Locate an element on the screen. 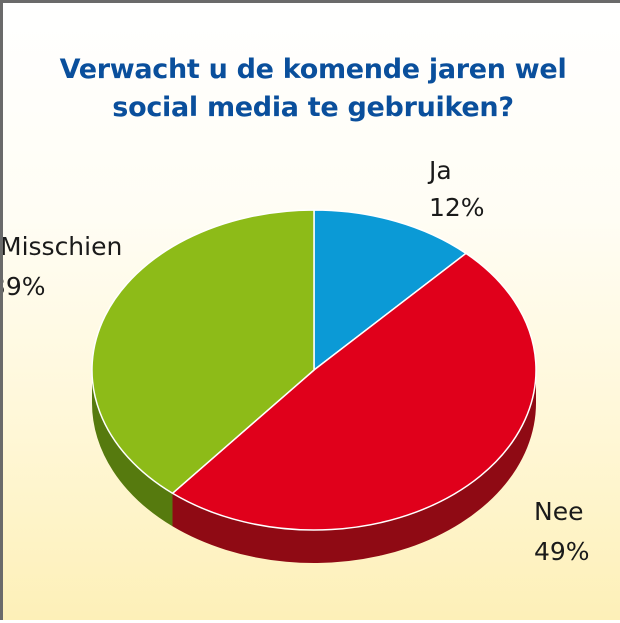 This screenshot has height=623, width=620. pie-slice-ja is located at coordinates (390, 290).